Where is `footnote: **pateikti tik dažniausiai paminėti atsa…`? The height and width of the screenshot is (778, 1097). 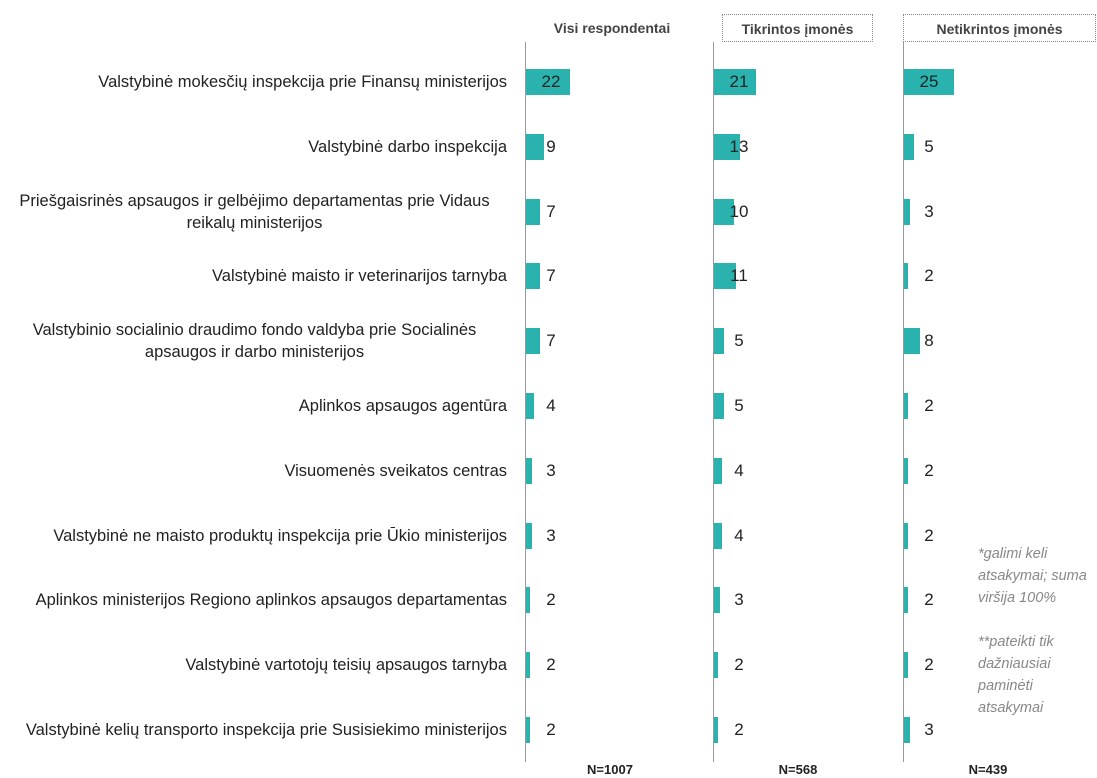 footnote: **pateikti tik dažniausiai paminėti atsa… is located at coordinates (1016, 675).